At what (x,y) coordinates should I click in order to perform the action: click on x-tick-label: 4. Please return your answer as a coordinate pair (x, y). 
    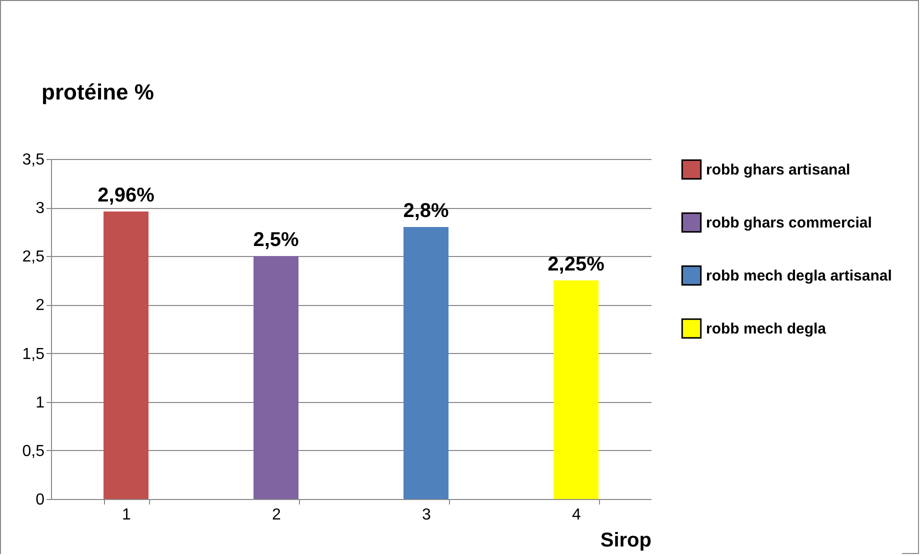
    Looking at the image, I should click on (577, 515).